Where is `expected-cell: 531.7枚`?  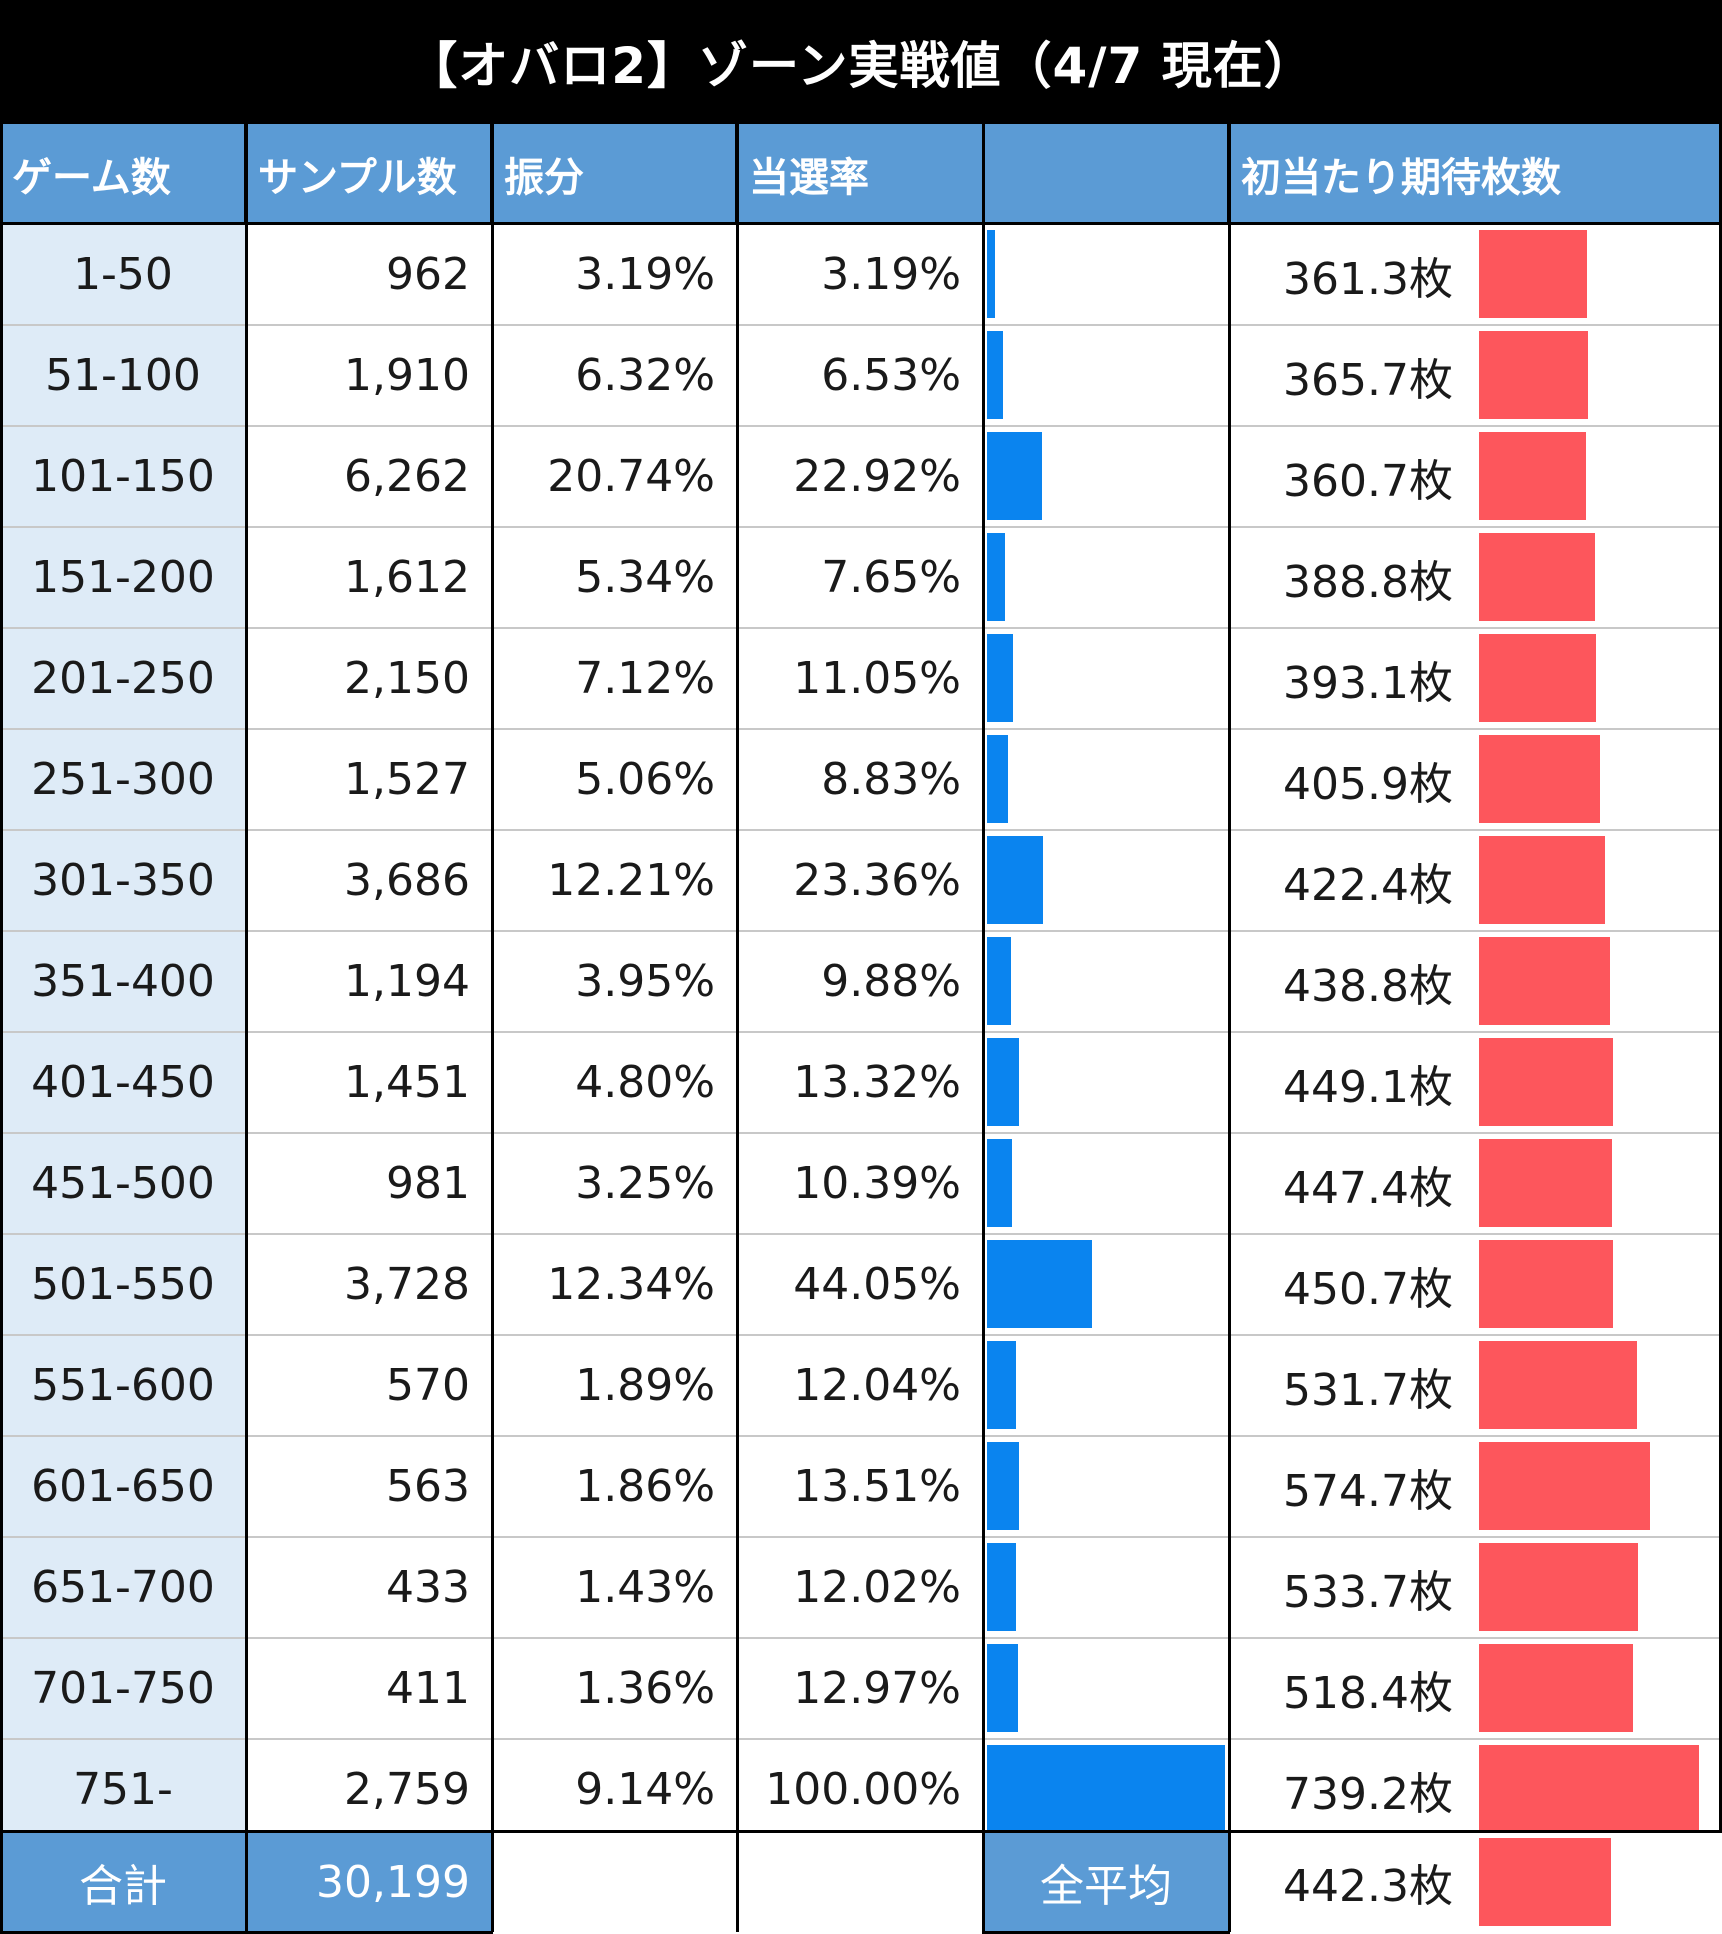 expected-cell: 531.7枚 is located at coordinates (1368, 1390).